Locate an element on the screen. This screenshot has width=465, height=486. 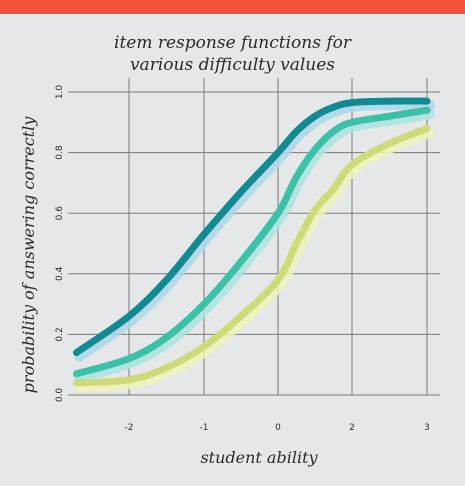
x-tick-label: 0 is located at coordinates (278, 428).